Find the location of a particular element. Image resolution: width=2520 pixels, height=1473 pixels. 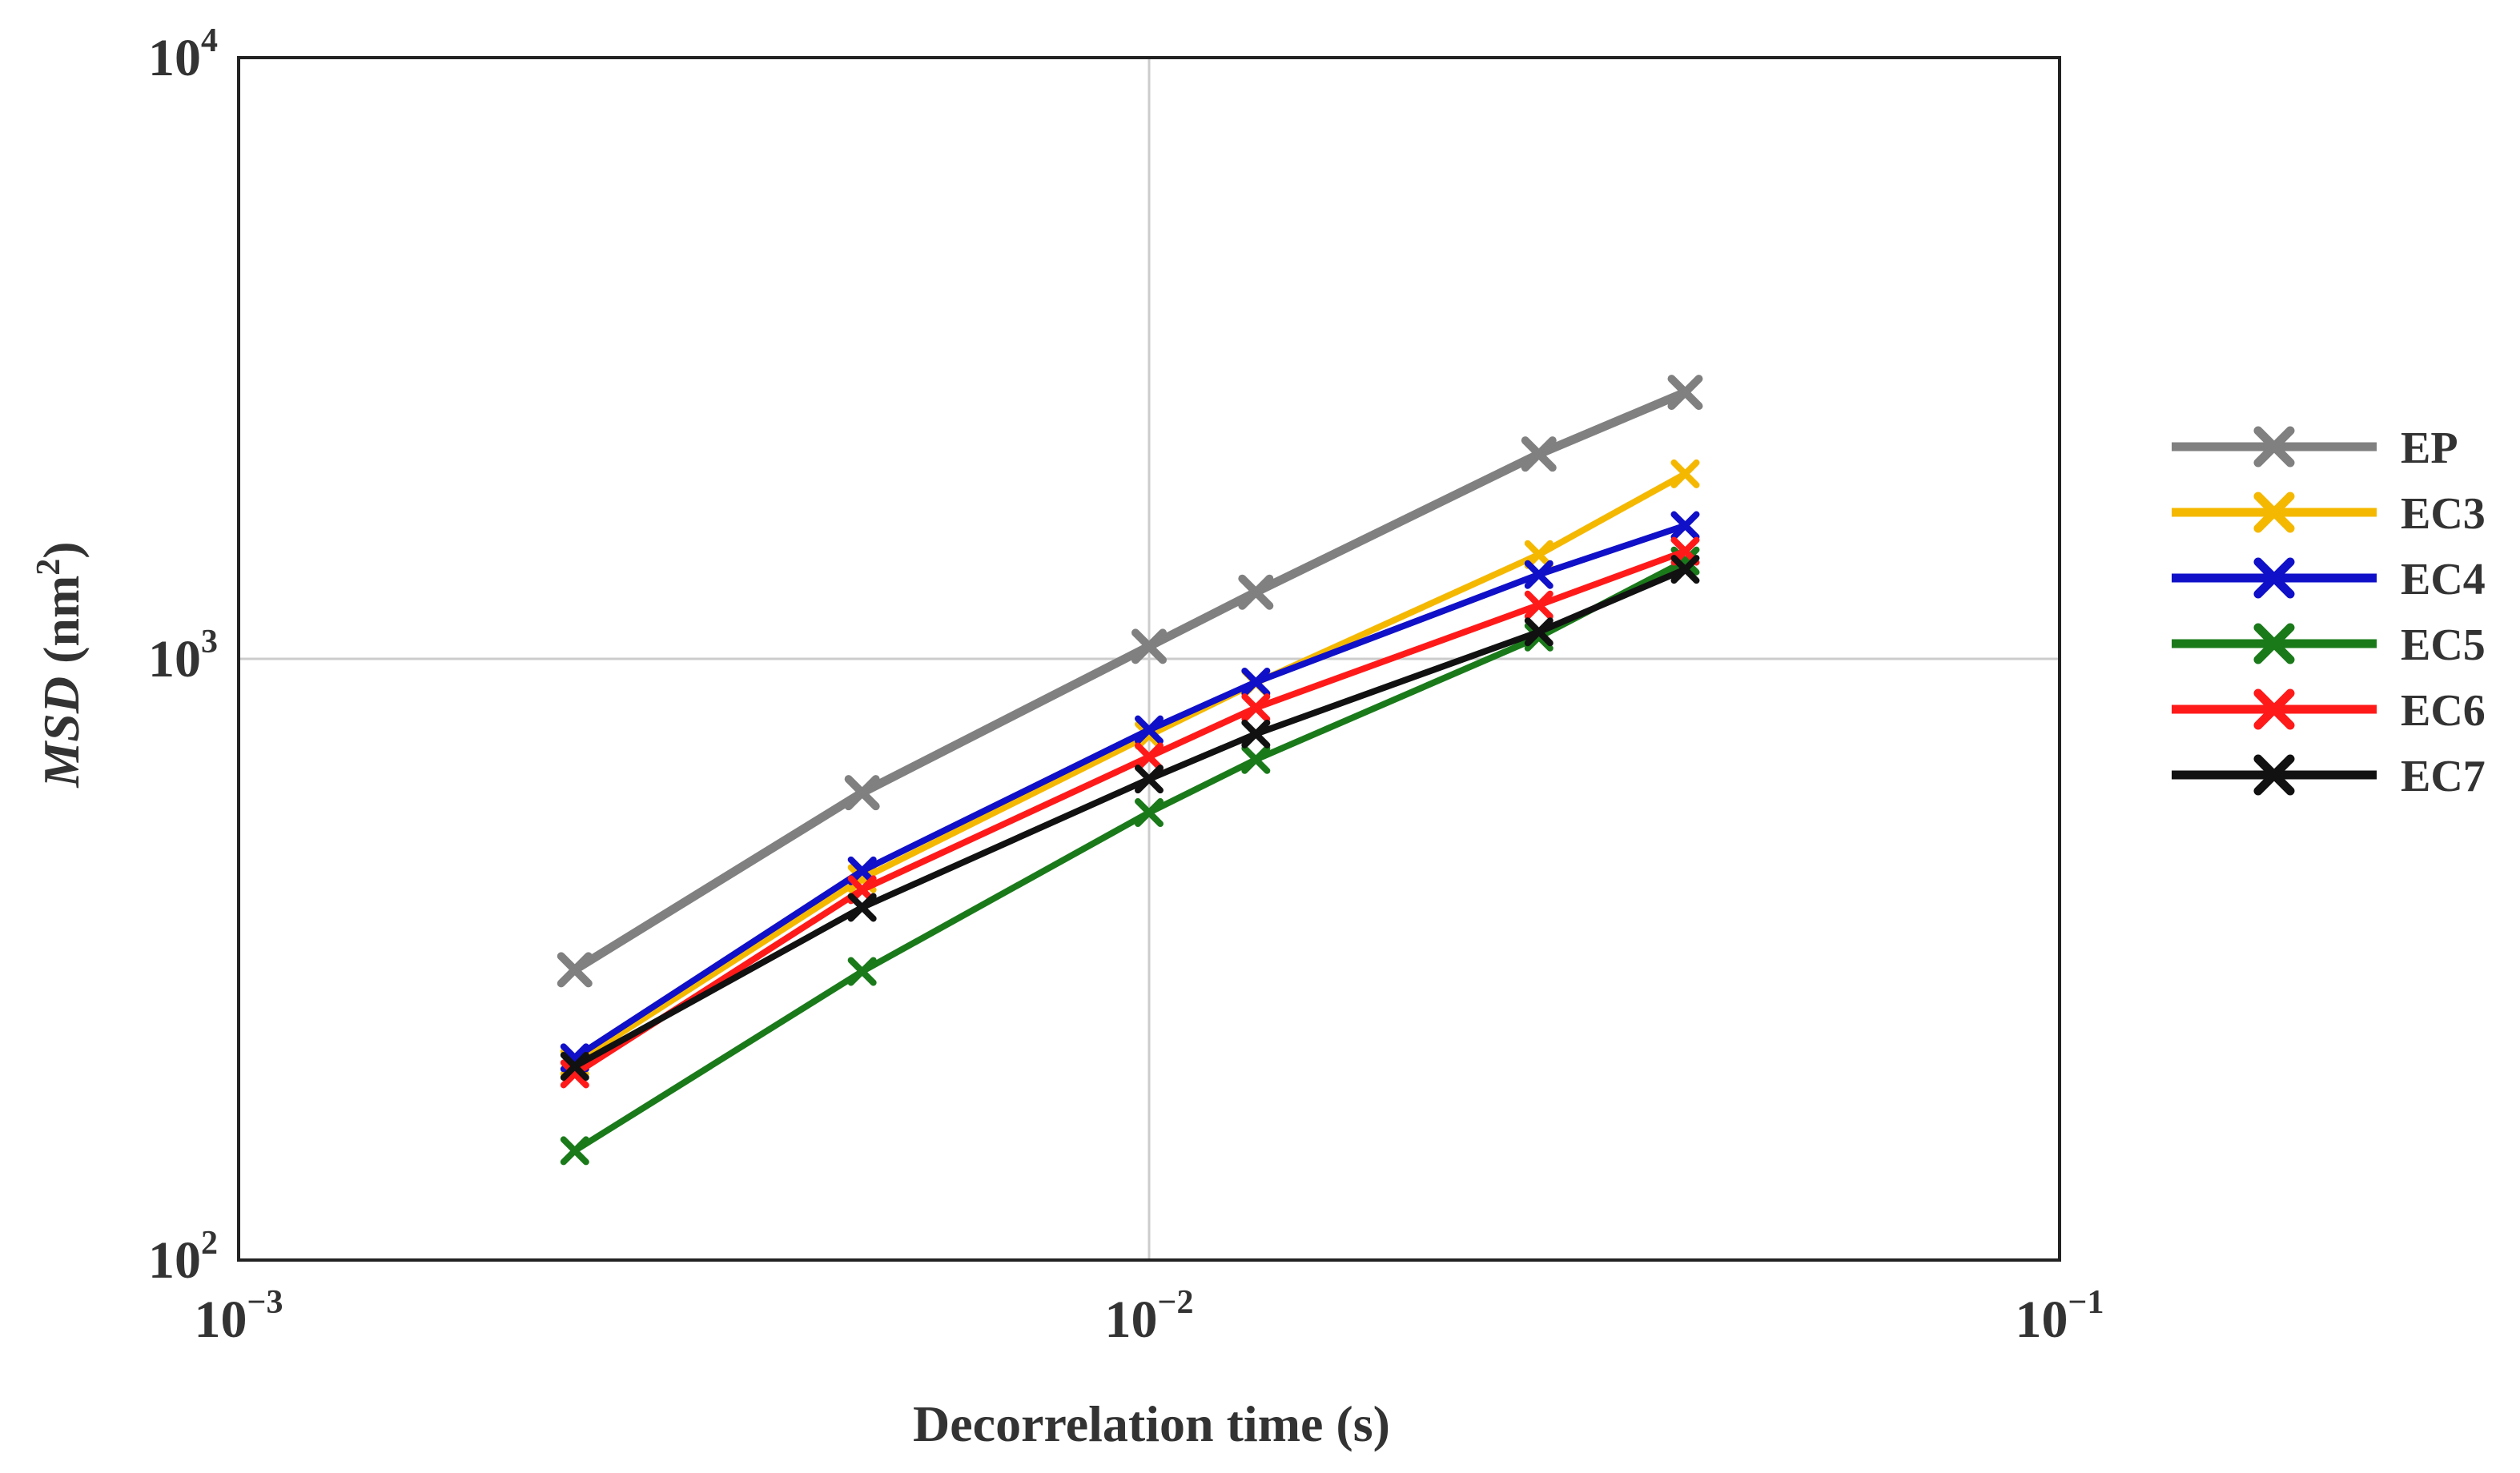

legend-item-ec6: EC6 is located at coordinates (2329, 711).